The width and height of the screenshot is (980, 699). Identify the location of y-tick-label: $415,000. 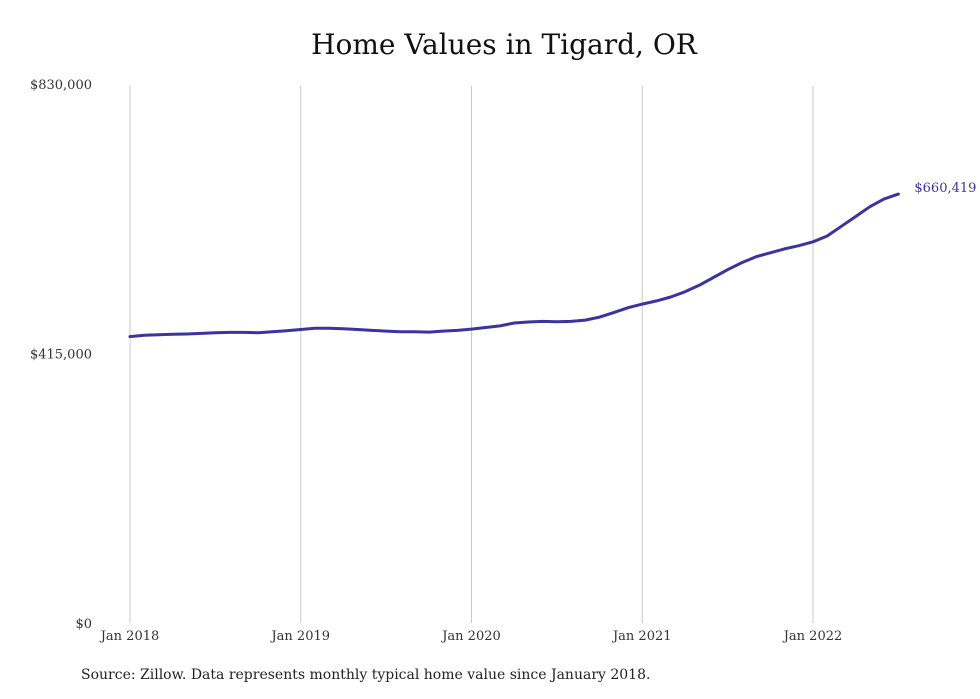
(61, 355).